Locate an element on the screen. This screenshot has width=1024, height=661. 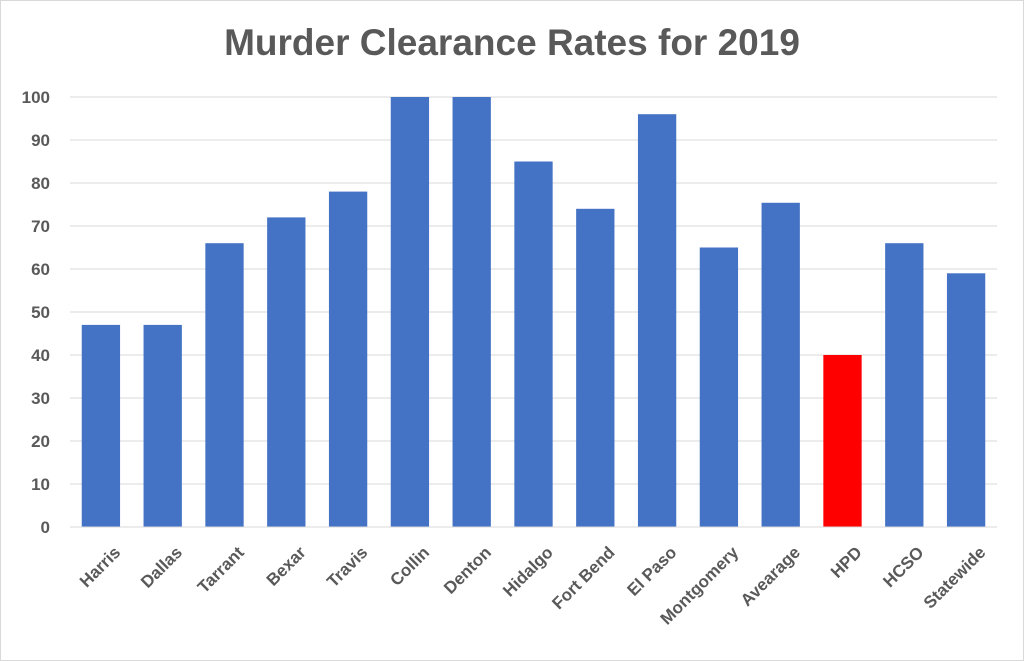
y-axis-ticks: 0 10 20 30 40 50 60 70 80 90 100 is located at coordinates (36, 312).